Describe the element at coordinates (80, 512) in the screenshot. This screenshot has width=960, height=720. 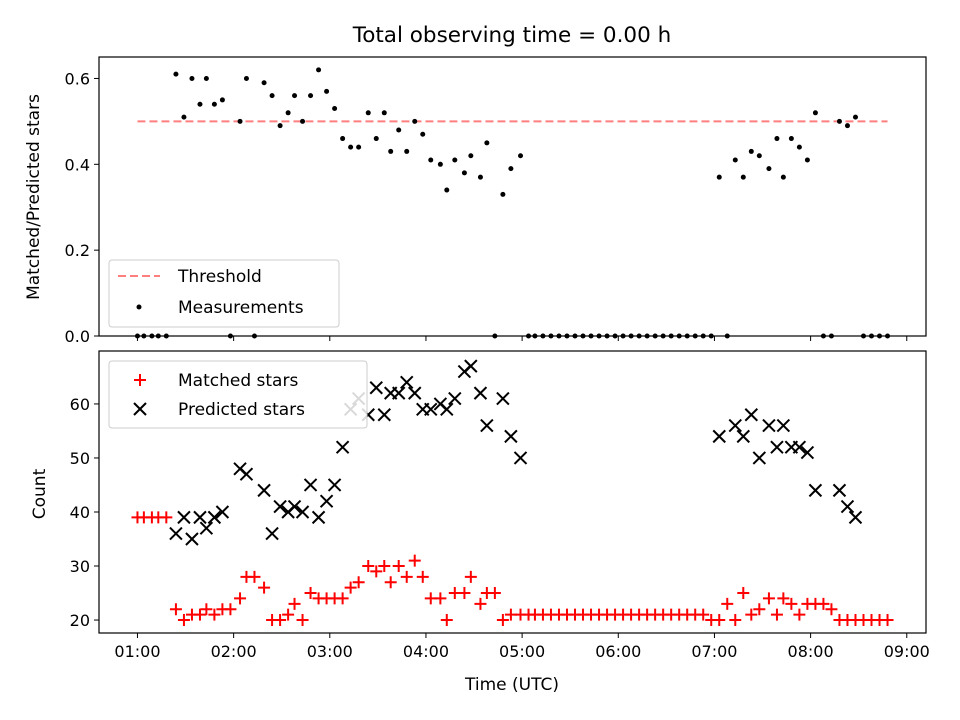
I see `y-tick-label: 40` at that location.